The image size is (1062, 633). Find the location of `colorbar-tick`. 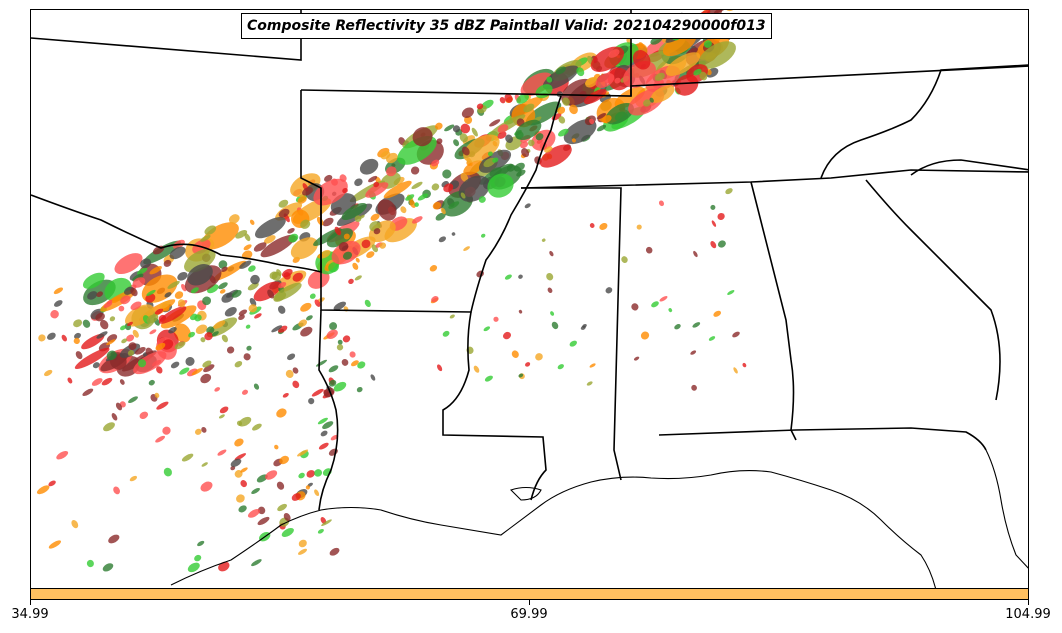

colorbar-tick is located at coordinates (30, 602).